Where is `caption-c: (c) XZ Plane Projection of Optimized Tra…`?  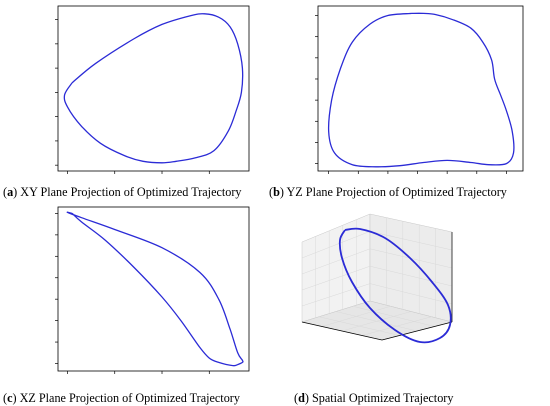
caption-c: (c) XZ Plane Projection of Optimized Tra… is located at coordinates (122, 398).